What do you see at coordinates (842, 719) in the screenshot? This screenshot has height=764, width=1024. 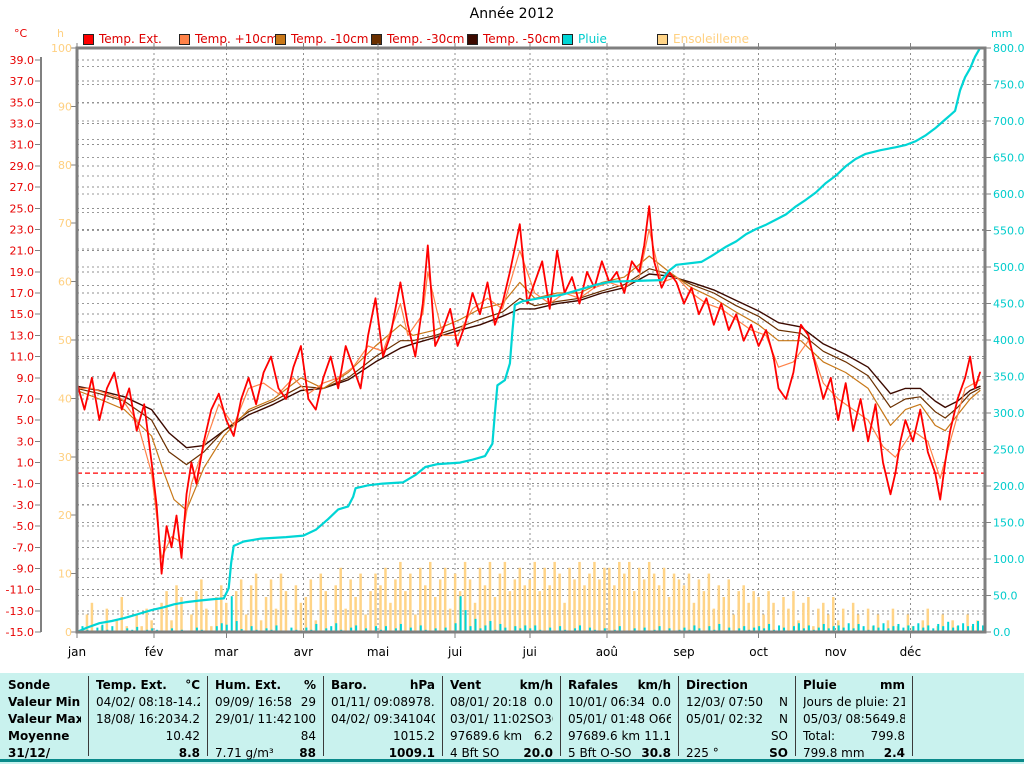 I see `cell-text: 05/03/ 08:56` at bounding box center [842, 719].